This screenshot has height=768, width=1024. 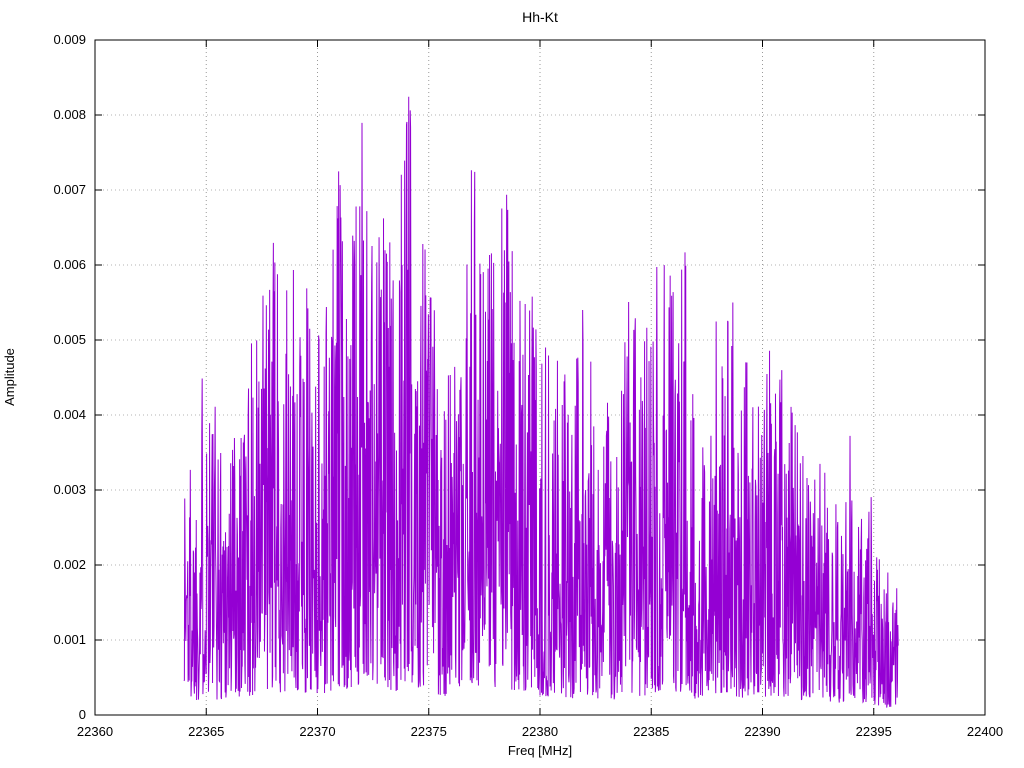 What do you see at coordinates (69, 414) in the screenshot?
I see `y-tick-label: 0.004` at bounding box center [69, 414].